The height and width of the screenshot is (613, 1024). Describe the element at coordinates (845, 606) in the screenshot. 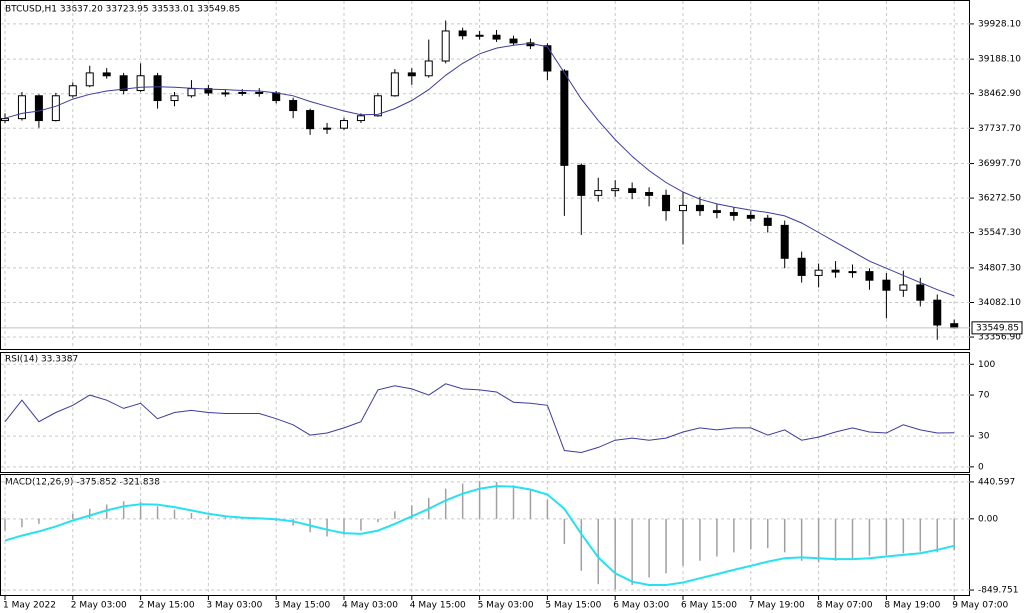

I see `x-tick-label: 8 May 07:00` at that location.